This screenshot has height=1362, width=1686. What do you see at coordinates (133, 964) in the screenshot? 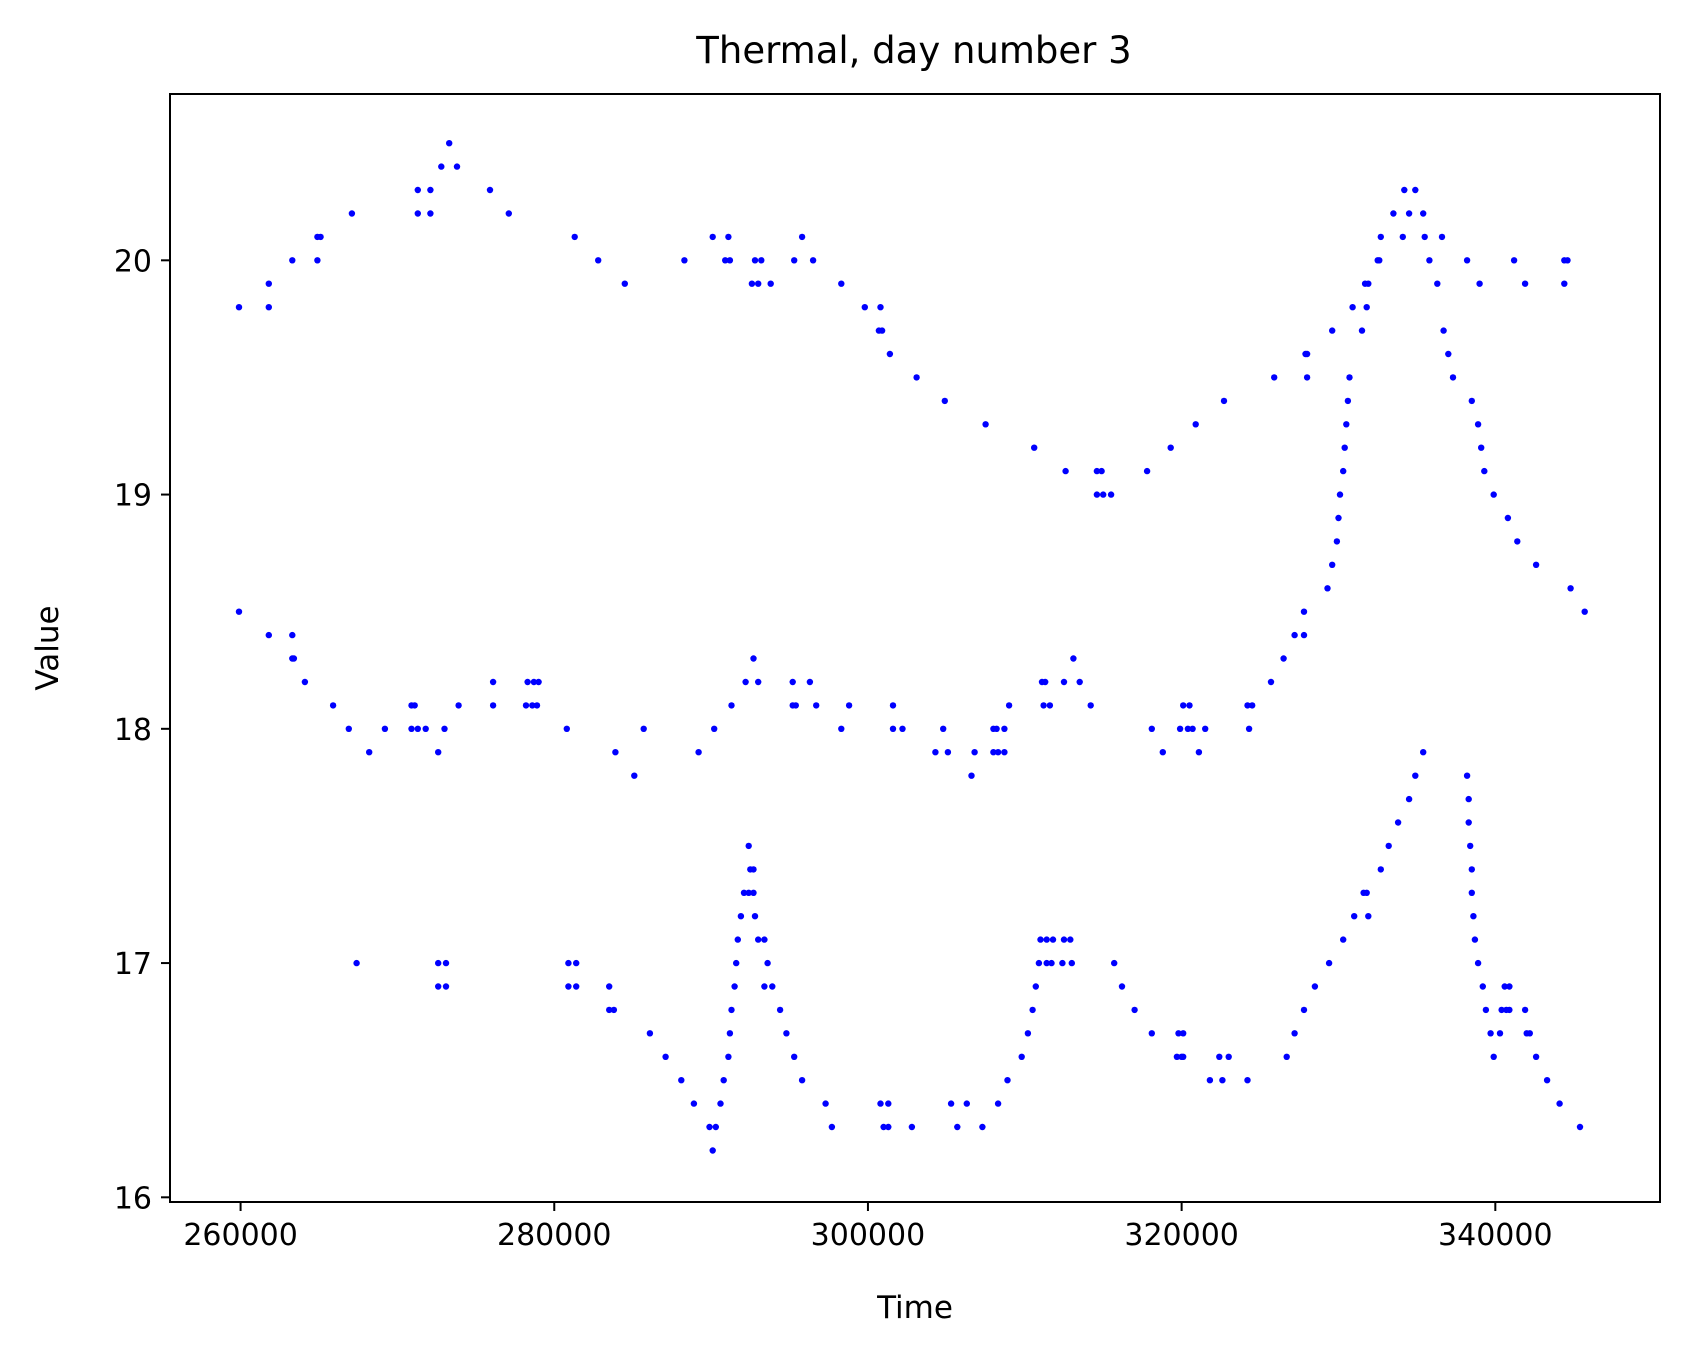
I see `y-tick-label: 17` at bounding box center [133, 964].